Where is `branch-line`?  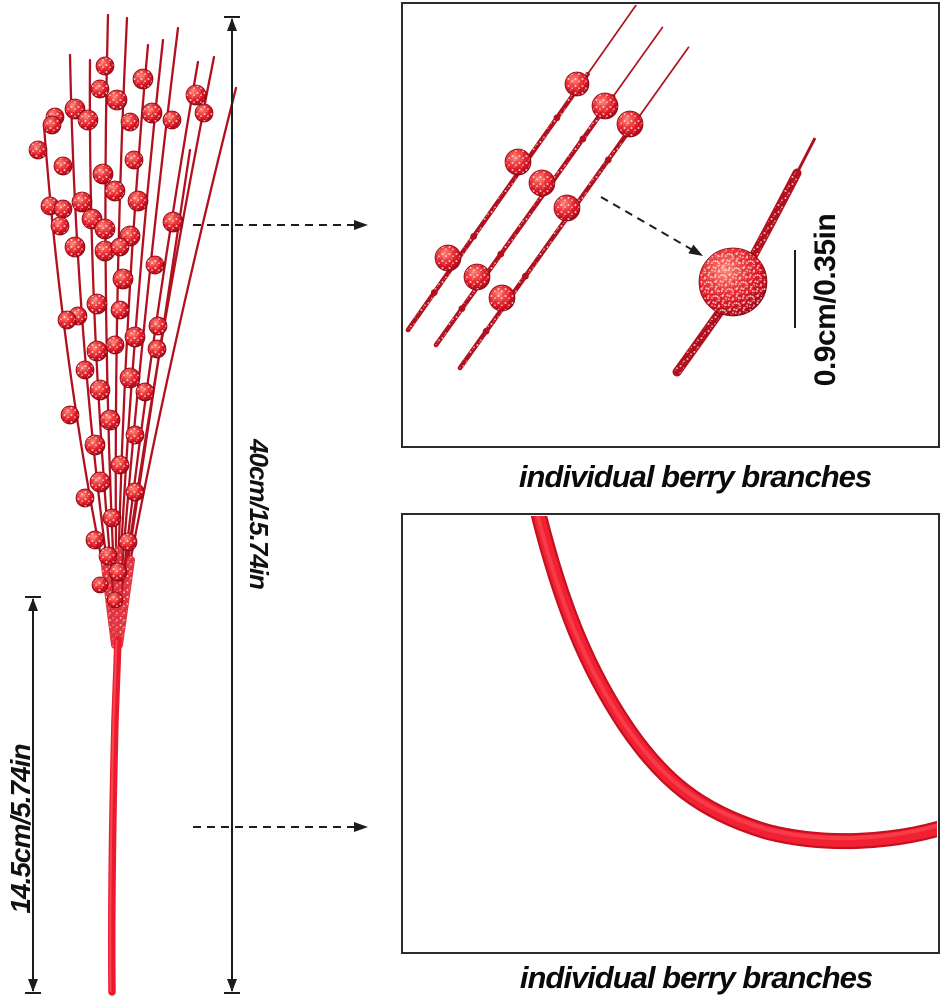
branch-line is located at coordinates (111, 324).